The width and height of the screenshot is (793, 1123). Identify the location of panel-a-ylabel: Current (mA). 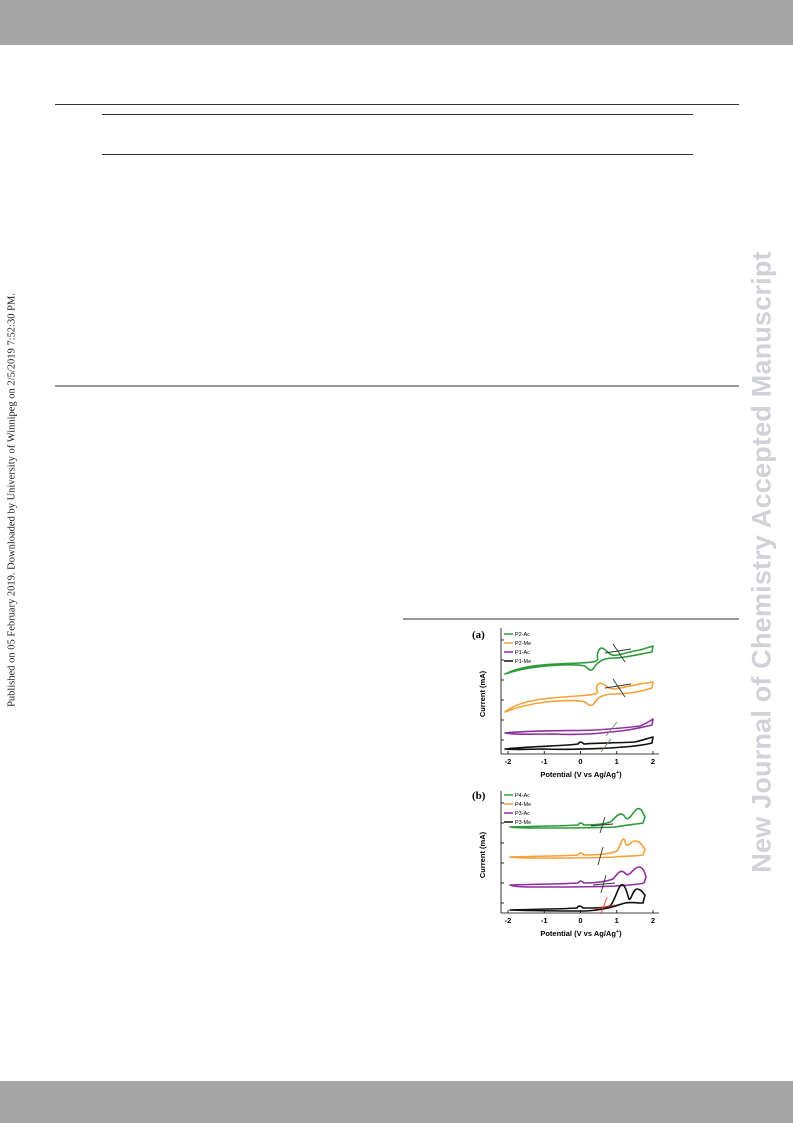
(482, 693).